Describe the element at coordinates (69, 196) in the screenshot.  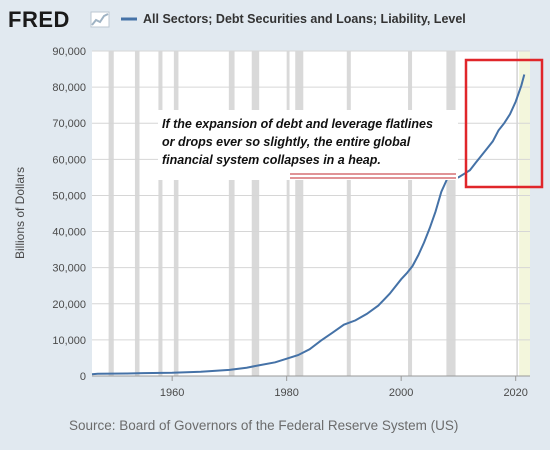
I see `y-tick-label: 50,000` at that location.